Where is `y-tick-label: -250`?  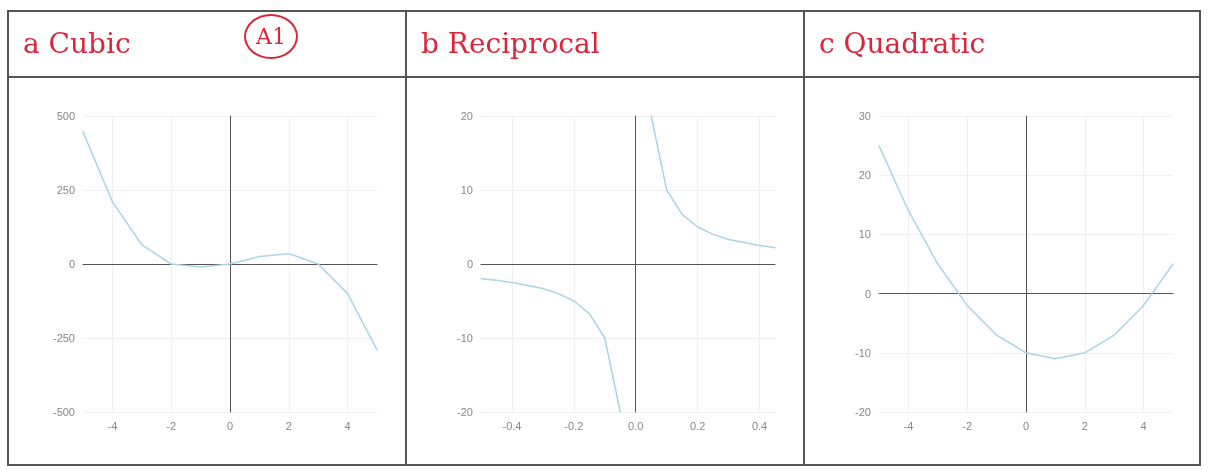 y-tick-label: -250 is located at coordinates (63, 337).